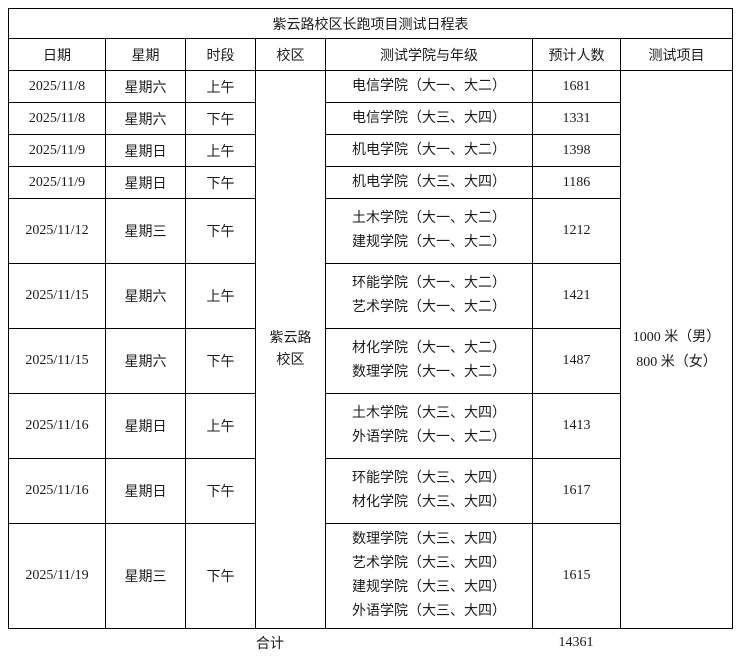 The image size is (740, 658). Describe the element at coordinates (429, 231) in the screenshot. I see `cell-colleges: 土木学院（大一、大二） 建规学院（大一、大二）` at that location.